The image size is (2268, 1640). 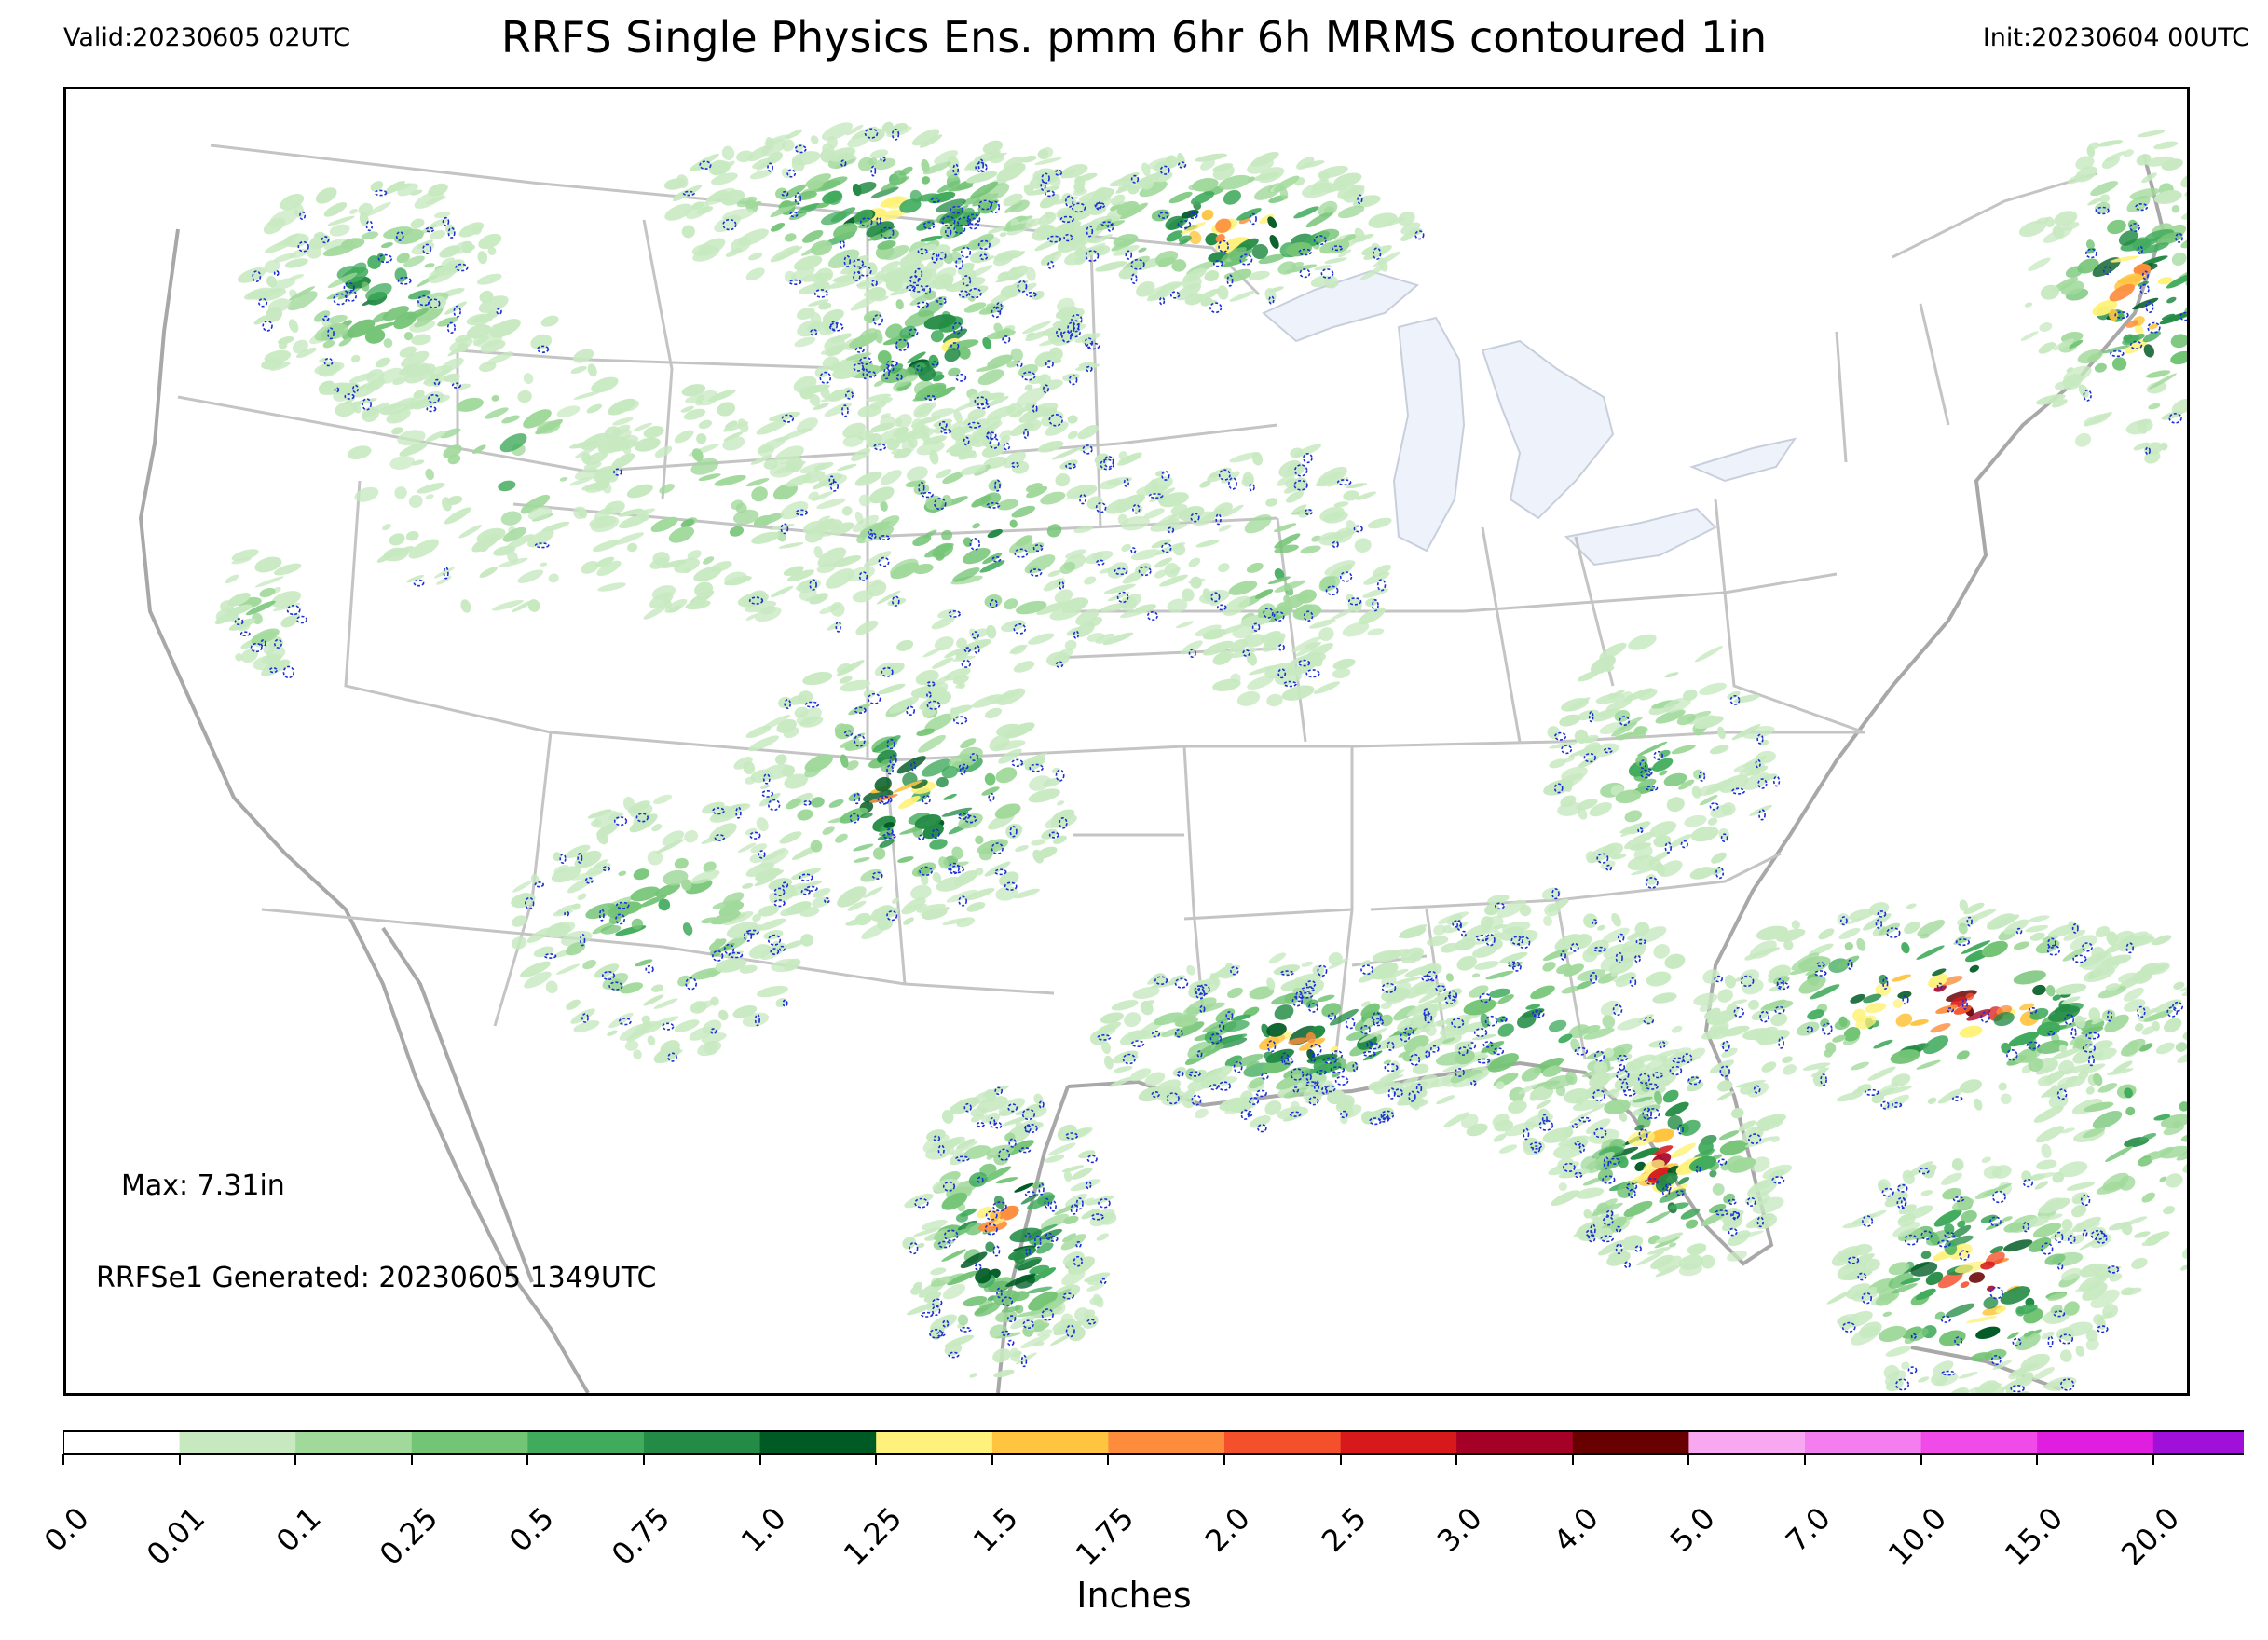 What do you see at coordinates (411, 1459) in the screenshot?
I see `colorbar-tick-mark` at bounding box center [411, 1459].